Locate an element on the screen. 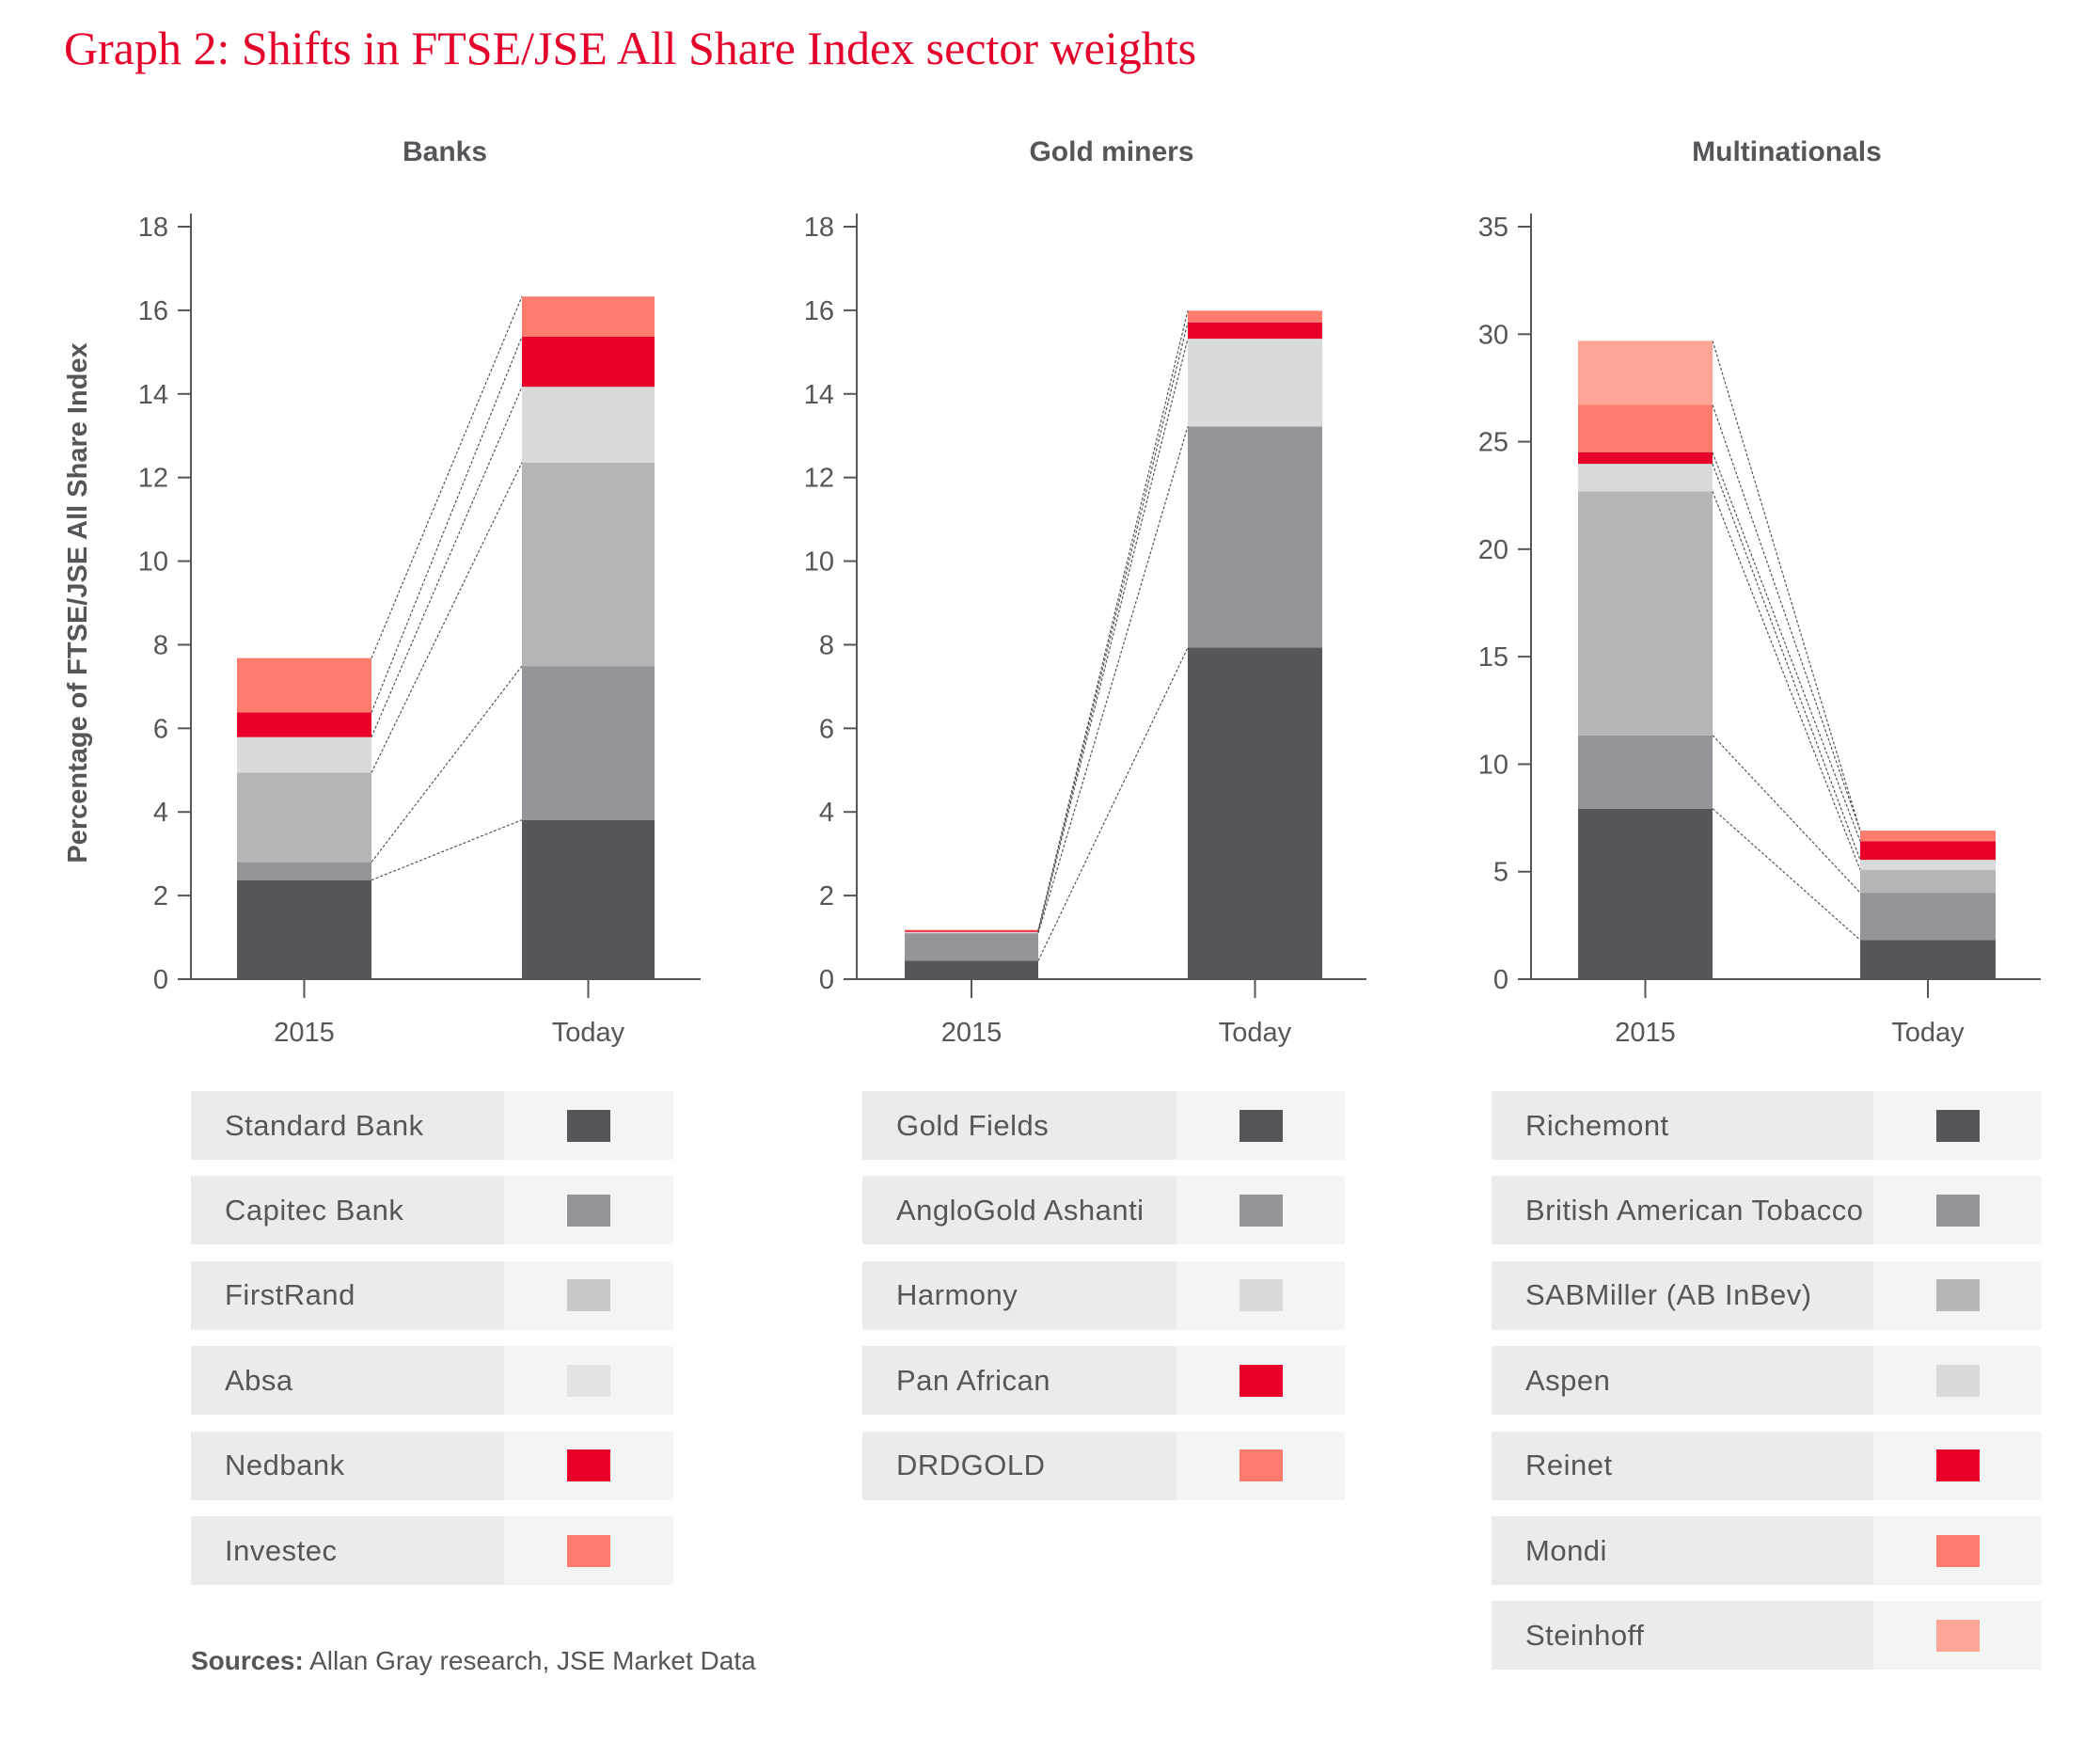 The height and width of the screenshot is (1742, 2100). legend-item: Standard Bank is located at coordinates (432, 1125).